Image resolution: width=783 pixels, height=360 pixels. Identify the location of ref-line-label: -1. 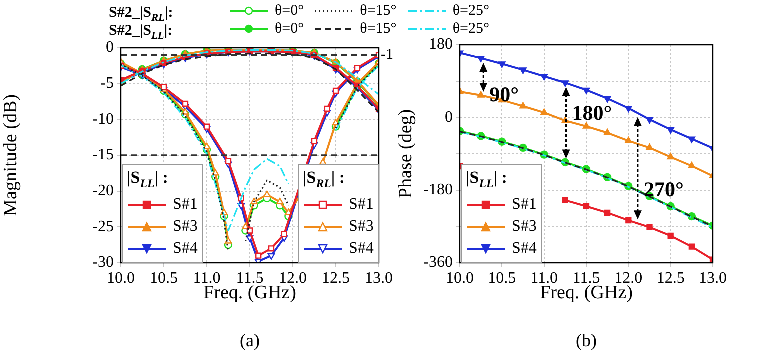
(387, 55).